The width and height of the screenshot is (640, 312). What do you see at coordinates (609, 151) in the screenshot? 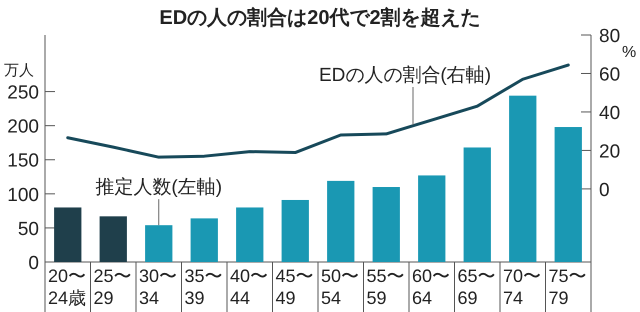
I see `y2-tick-label: 20` at bounding box center [609, 151].